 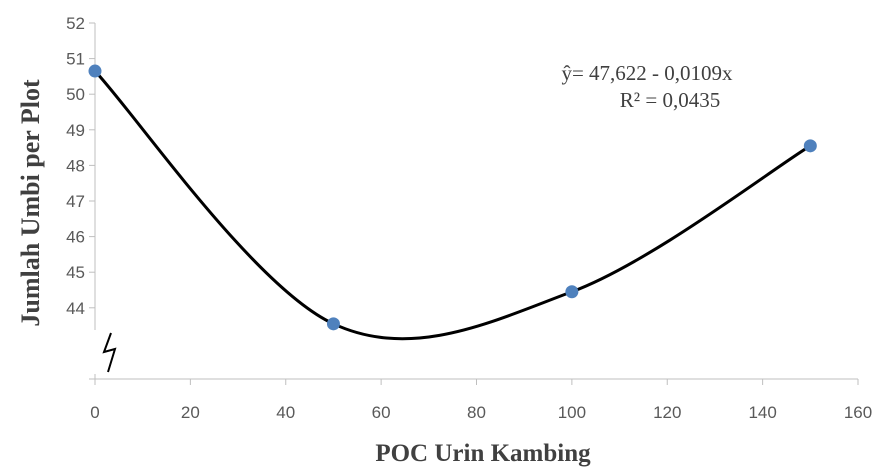 I want to click on x-axis-title: POC Urin Kambing, so click(x=483, y=453).